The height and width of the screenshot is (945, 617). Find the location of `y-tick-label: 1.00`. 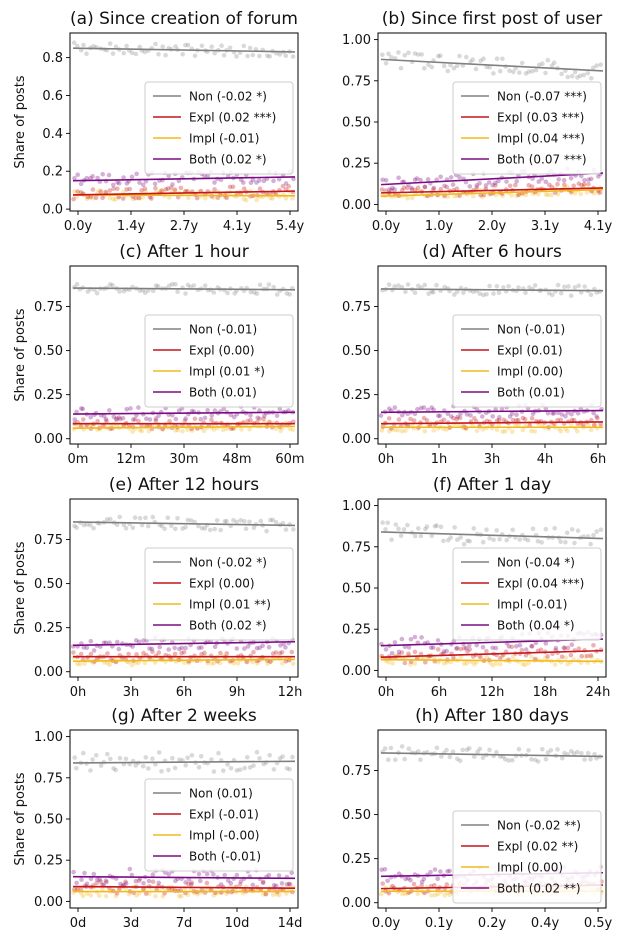

y-tick-label: 1.00 is located at coordinates (356, 40).